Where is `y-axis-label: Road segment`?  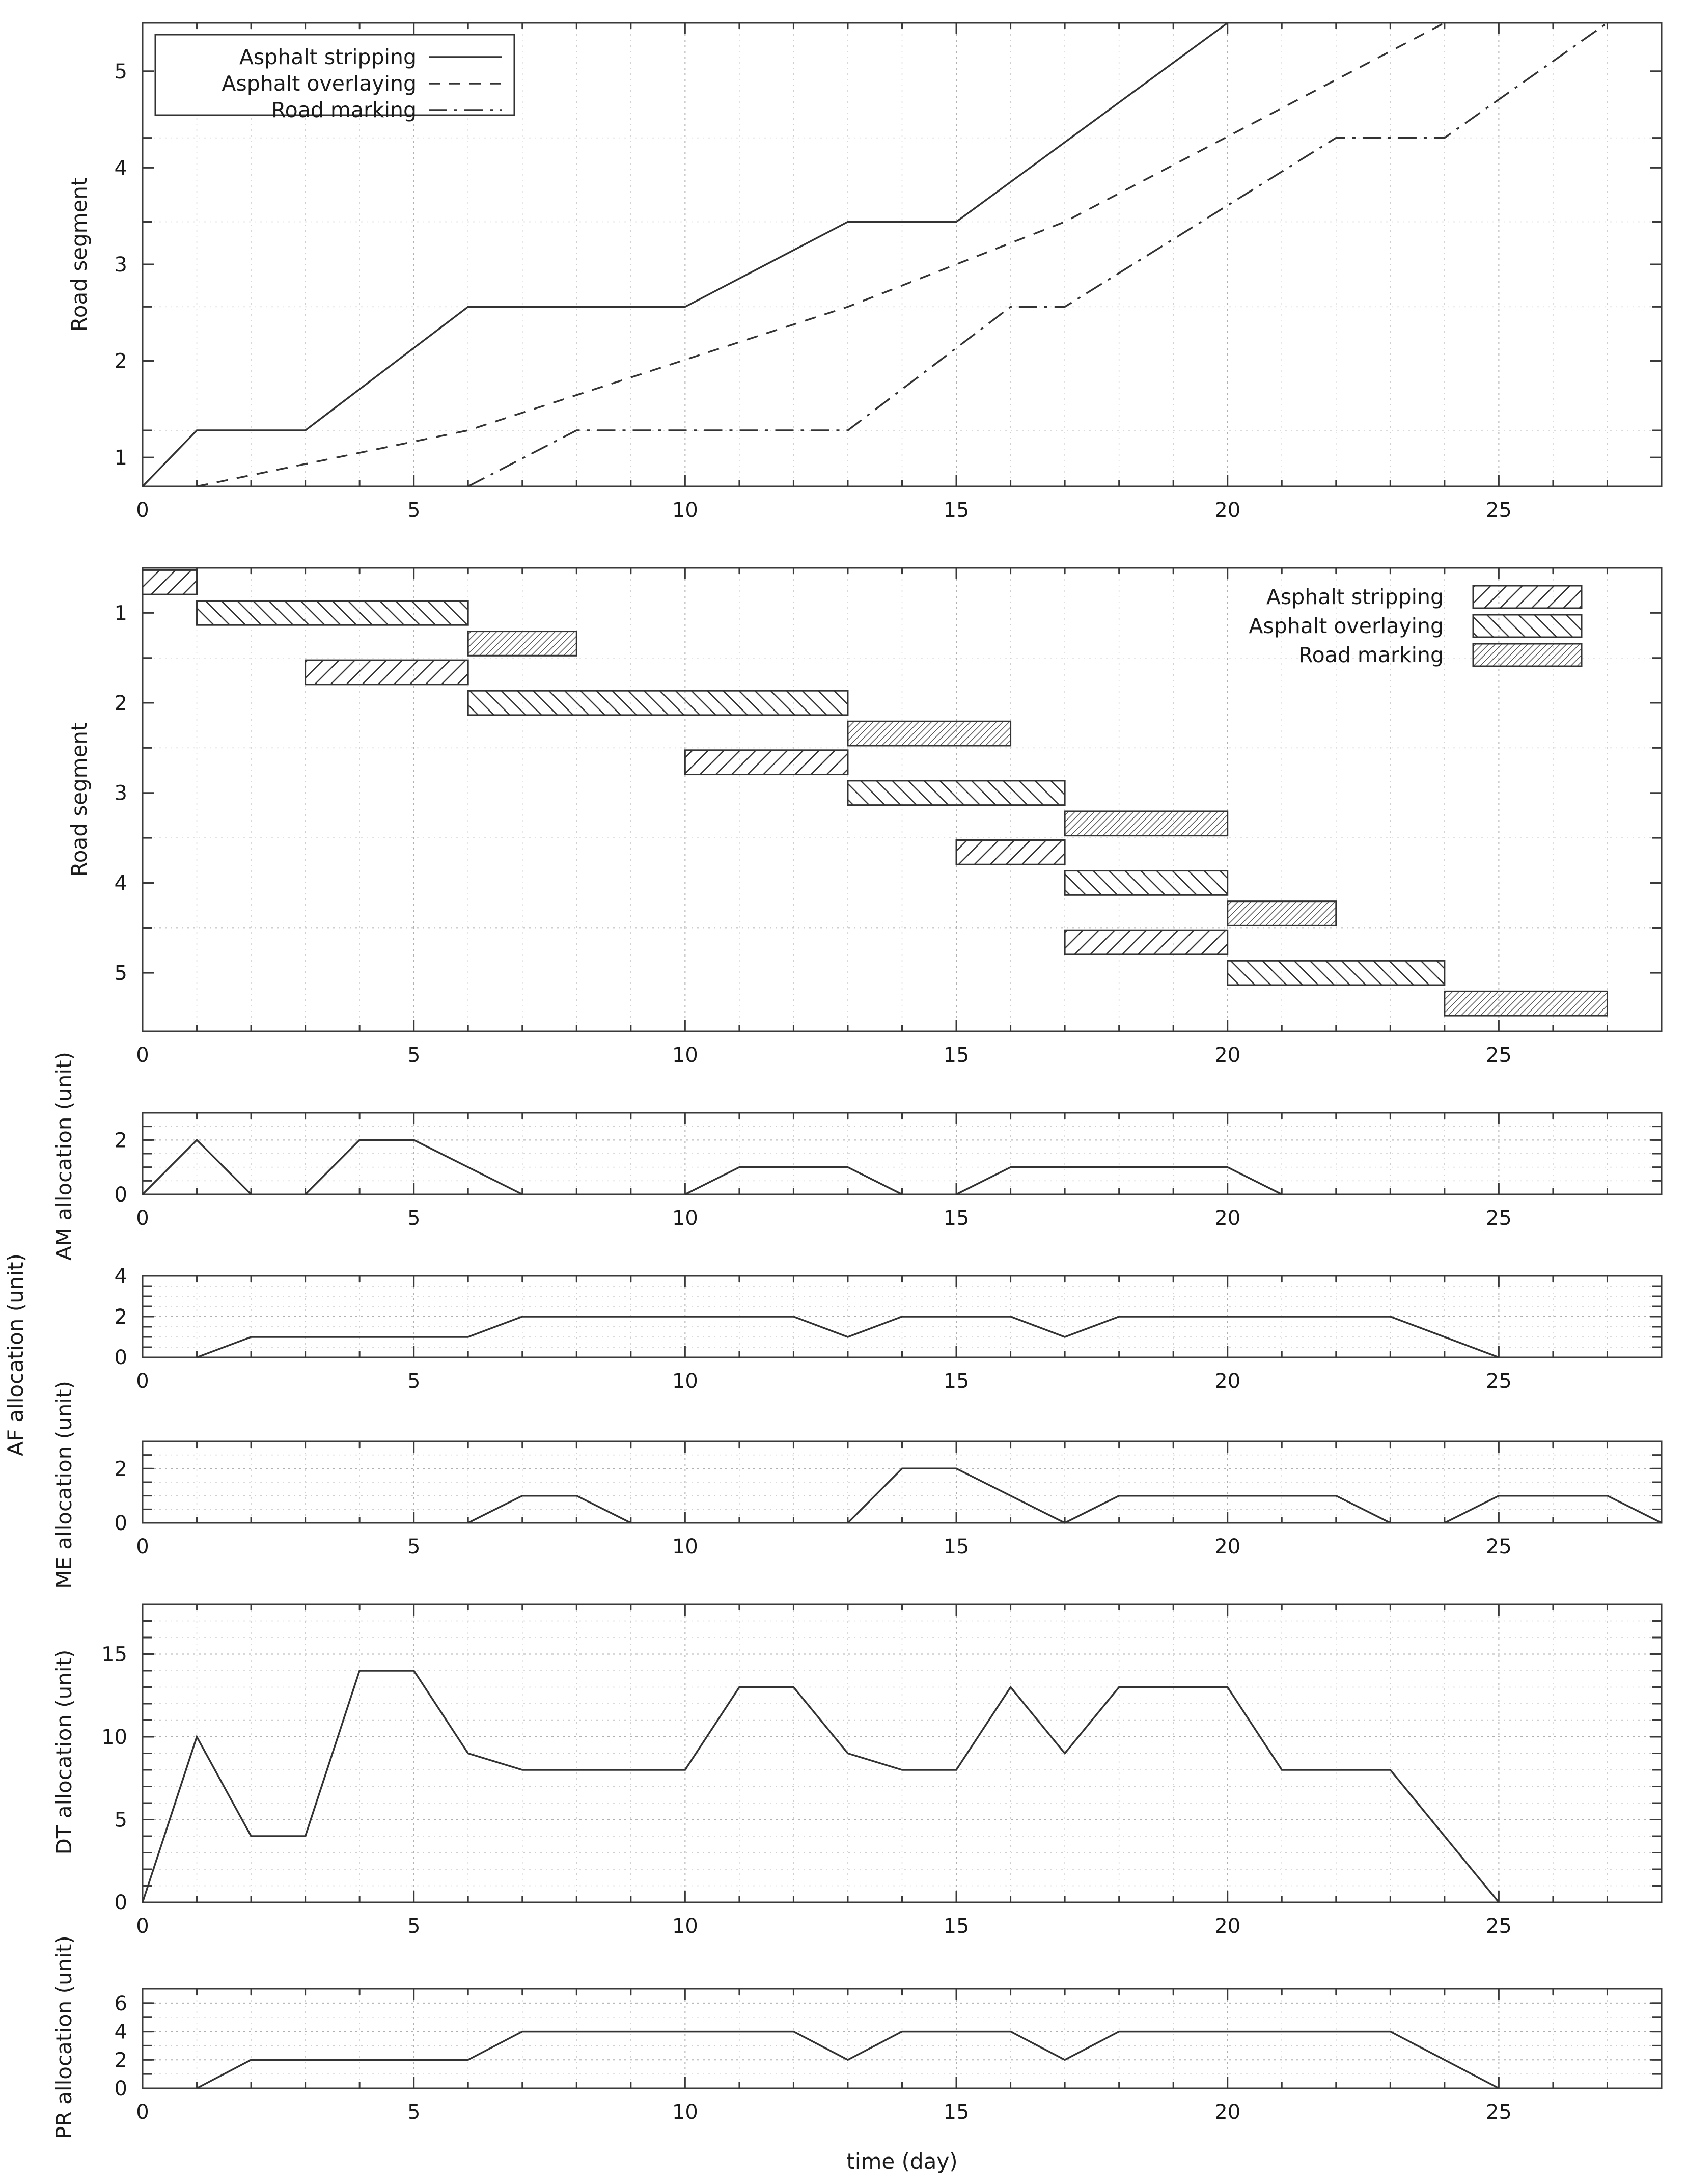 y-axis-label: Road segment is located at coordinates (79, 800).